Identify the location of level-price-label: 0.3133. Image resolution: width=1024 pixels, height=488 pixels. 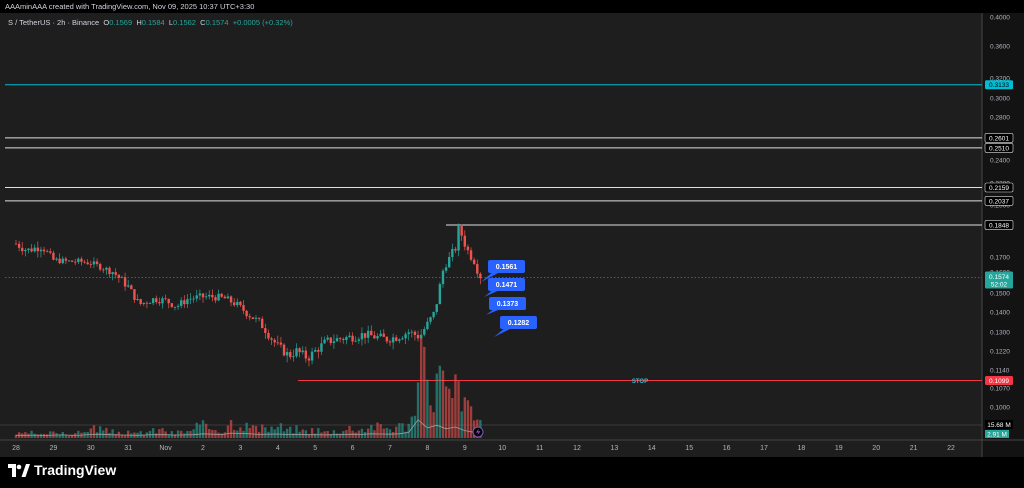
(999, 85).